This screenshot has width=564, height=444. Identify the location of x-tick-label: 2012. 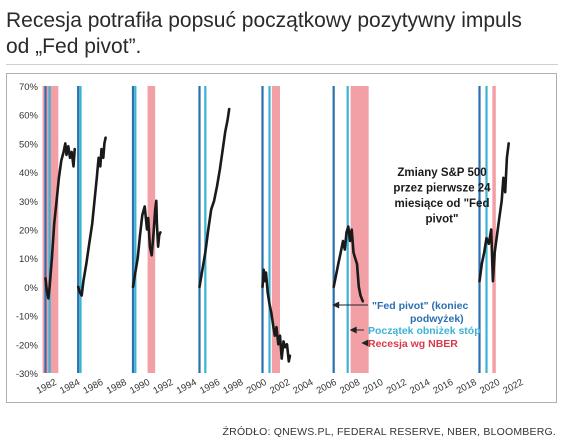
(397, 387).